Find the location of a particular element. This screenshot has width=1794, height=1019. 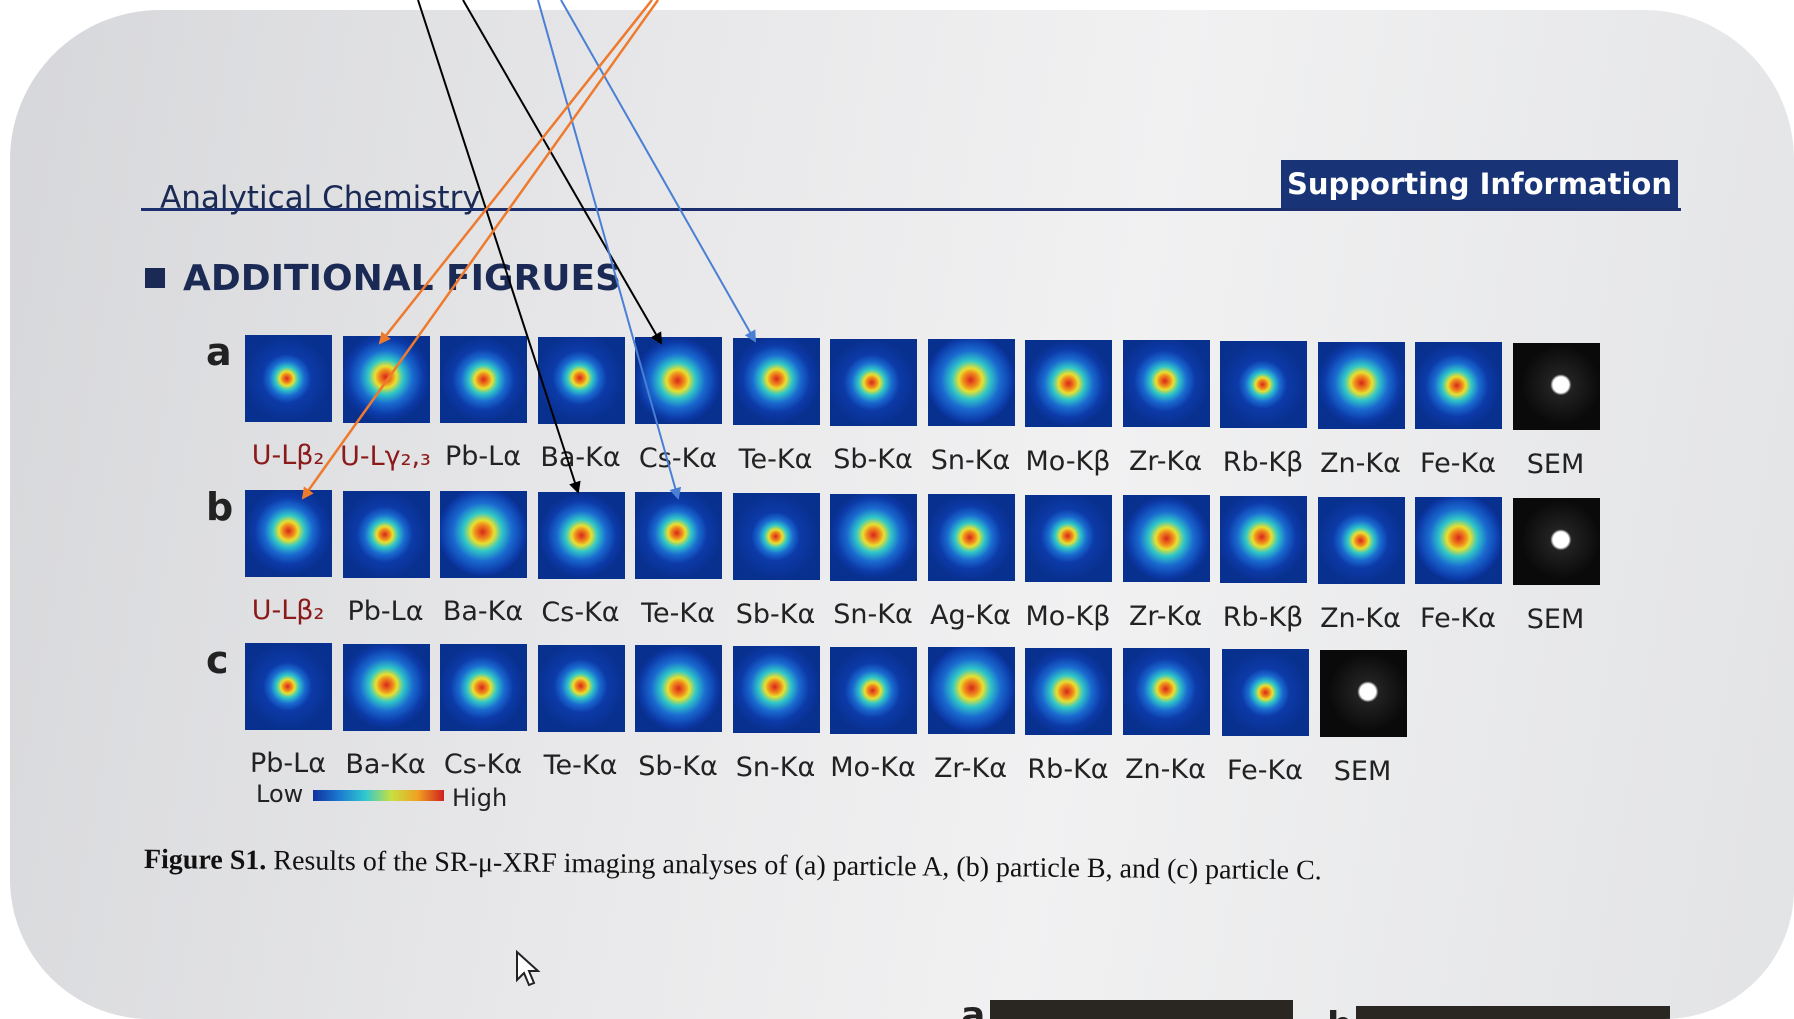

panel-label: Mo-Kα is located at coordinates (873, 768).